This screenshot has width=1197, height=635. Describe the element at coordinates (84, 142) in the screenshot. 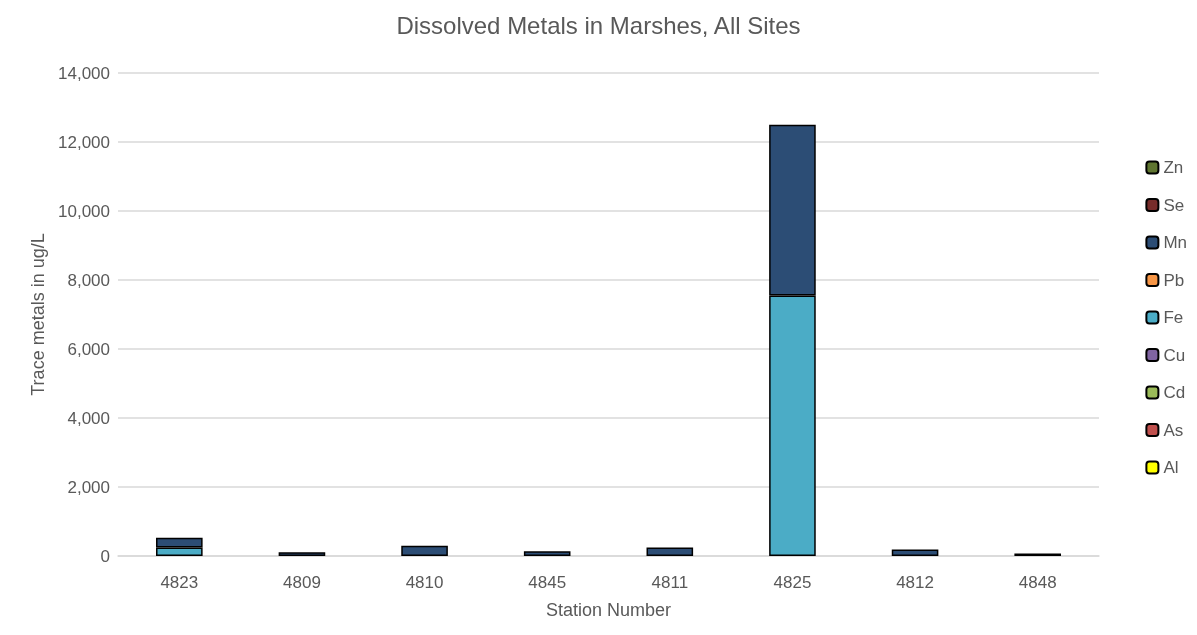

I see `y-tick-label: 12,000` at that location.